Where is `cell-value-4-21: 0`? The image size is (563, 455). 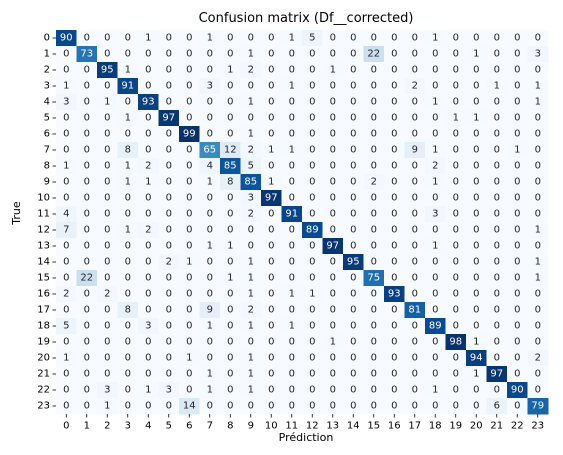
cell-value-4-21: 0 is located at coordinates (497, 102).